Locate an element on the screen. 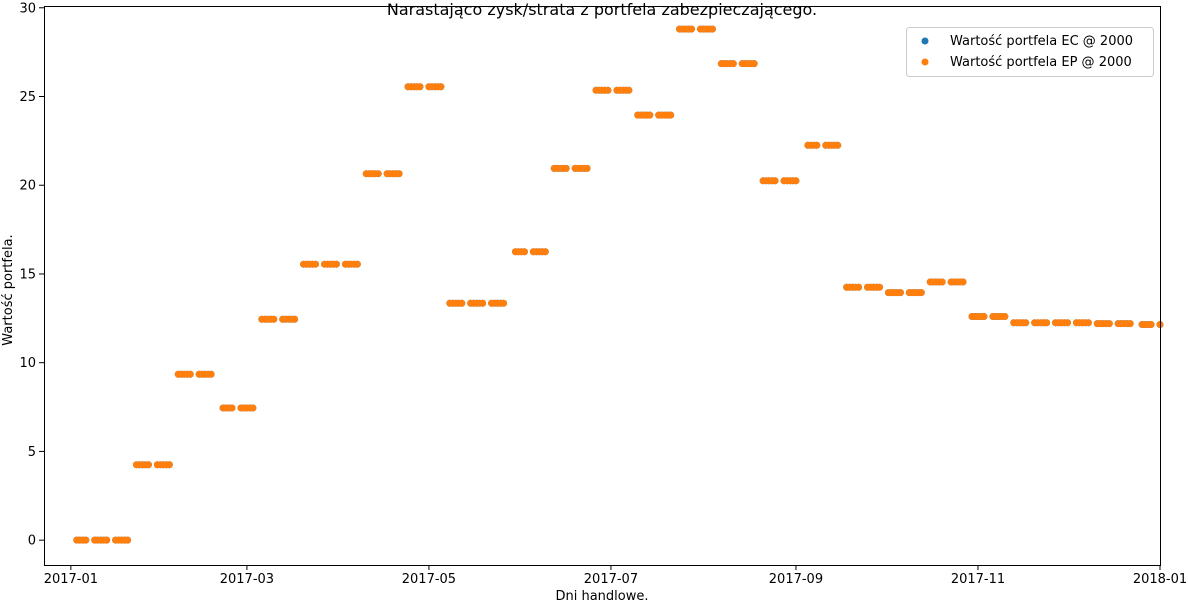  legend-marker-ep is located at coordinates (925, 62).